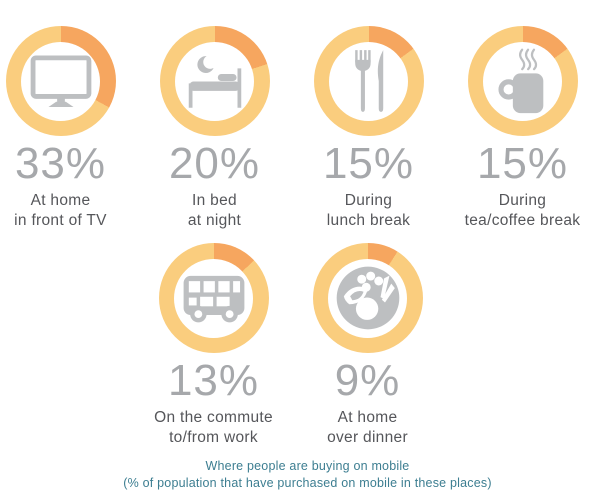  What do you see at coordinates (60, 211) in the screenshot?
I see `percent-caption: At home in front of TV` at bounding box center [60, 211].